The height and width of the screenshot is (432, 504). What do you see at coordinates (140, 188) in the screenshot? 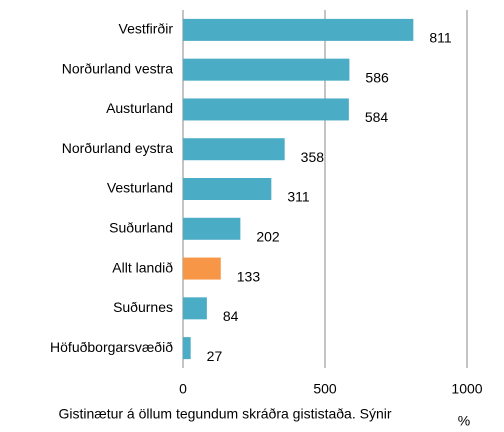
I see `y-tick-label: Vesturland` at bounding box center [140, 188].